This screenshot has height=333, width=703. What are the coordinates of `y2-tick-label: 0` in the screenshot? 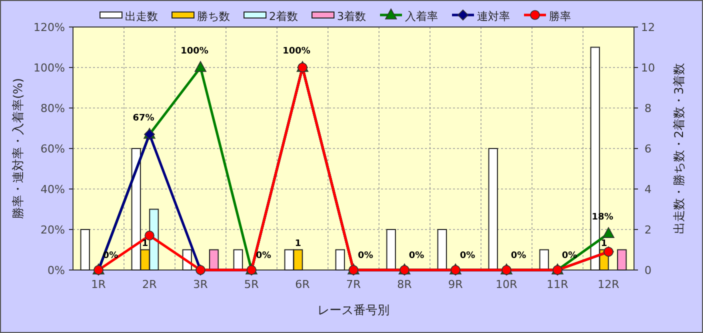 It's located at (648, 270).